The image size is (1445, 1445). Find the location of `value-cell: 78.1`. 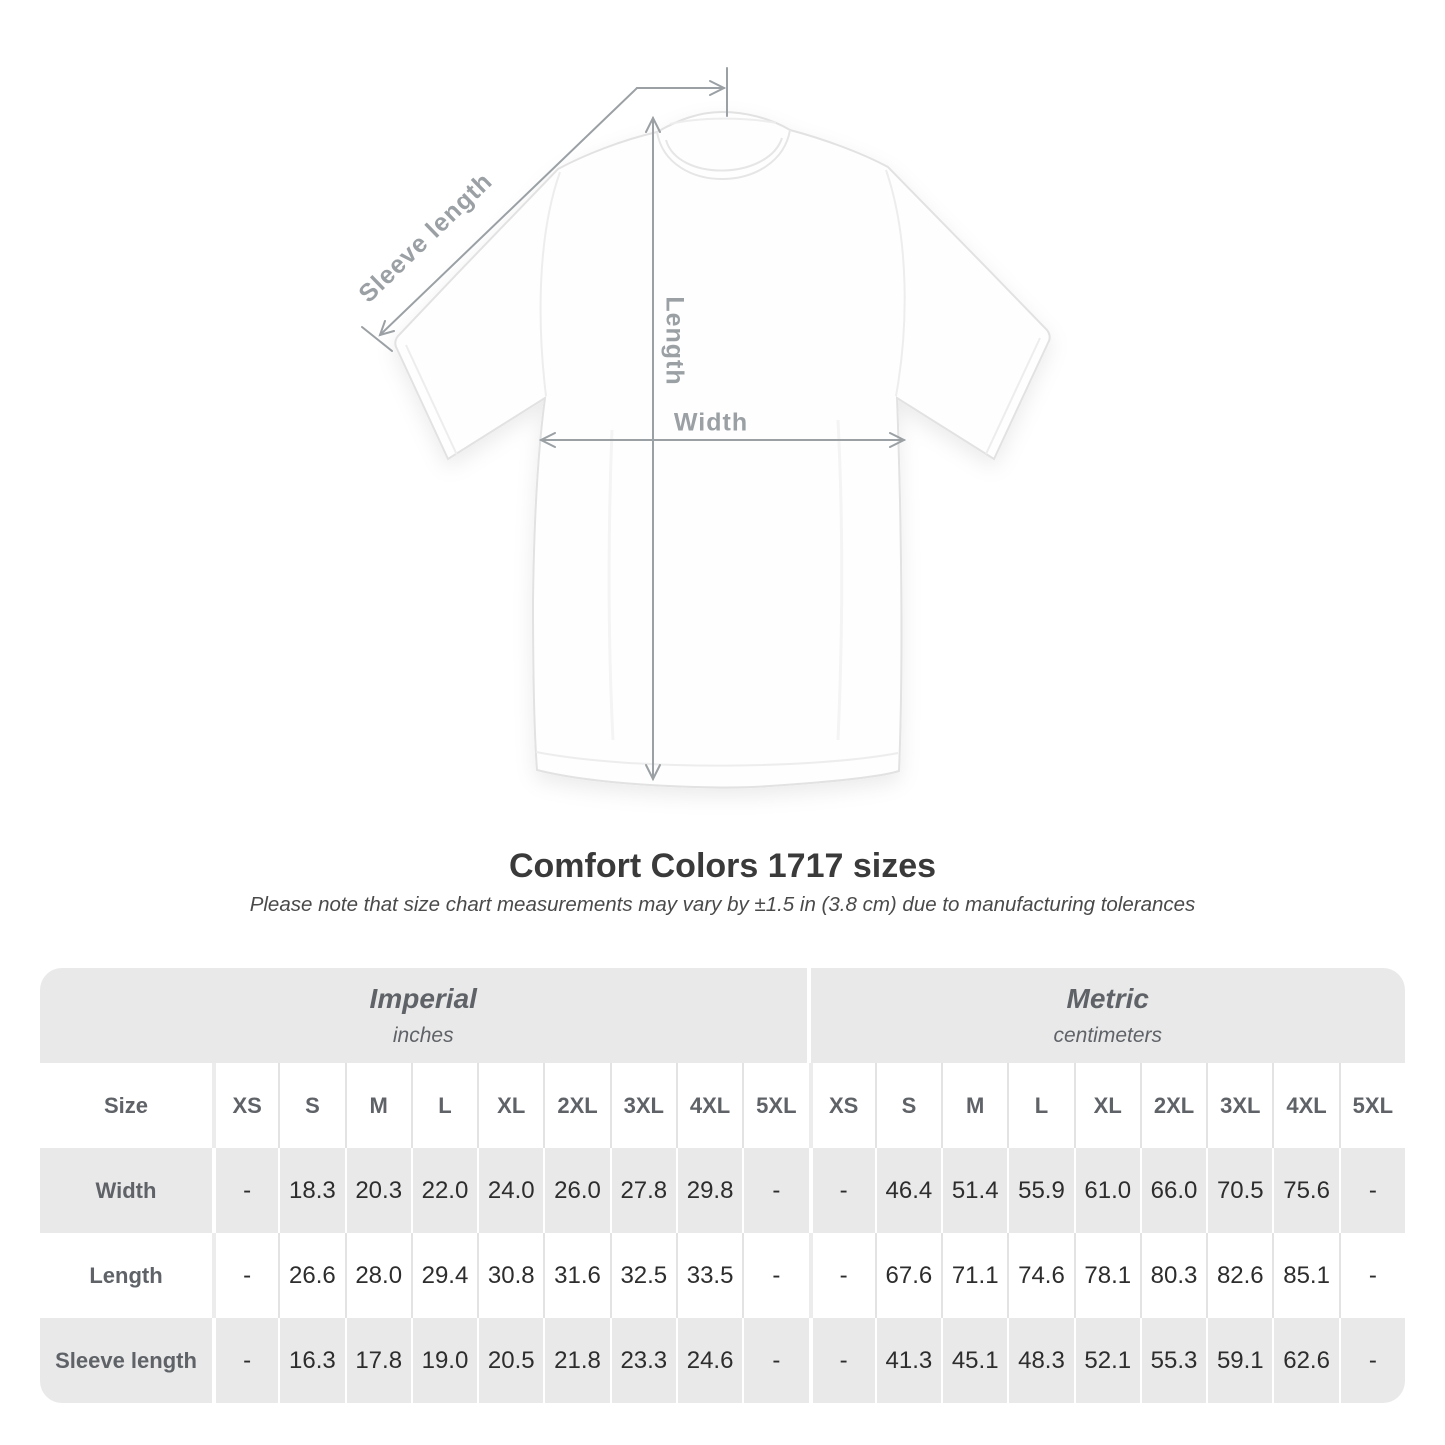

value-cell: 78.1 is located at coordinates (1106, 1275).